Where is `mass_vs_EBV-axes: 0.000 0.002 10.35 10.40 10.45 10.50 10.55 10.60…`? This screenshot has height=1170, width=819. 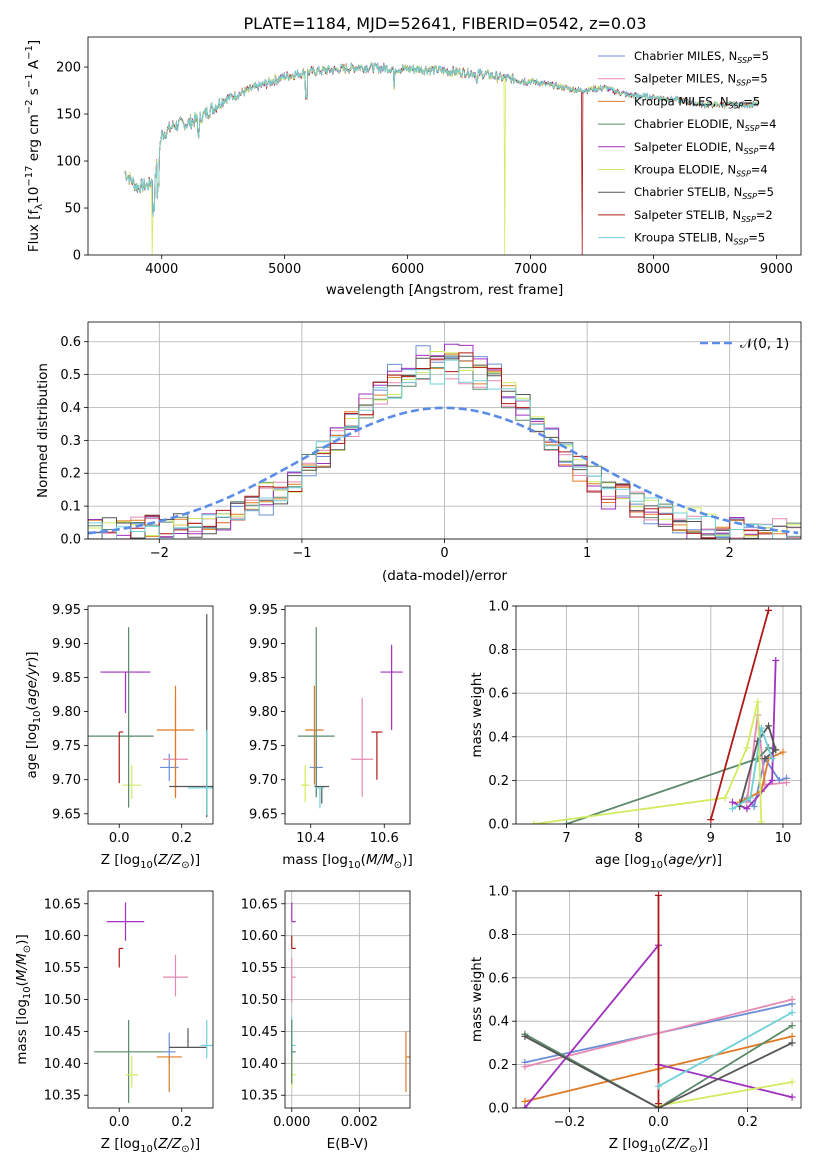 mass_vs_EBV-axes: 0.000 0.002 10.35 10.40 10.45 10.50 10.55 10.60… is located at coordinates (325, 1010).